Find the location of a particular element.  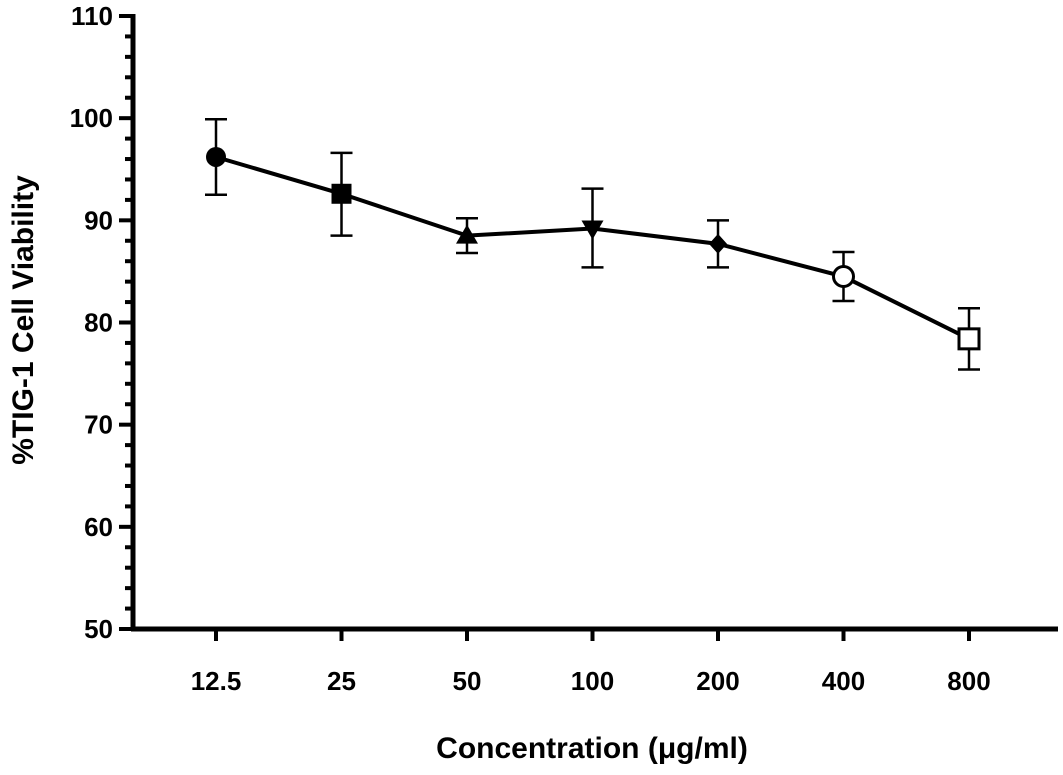

y-tick-label: 90 is located at coordinates (98, 220).